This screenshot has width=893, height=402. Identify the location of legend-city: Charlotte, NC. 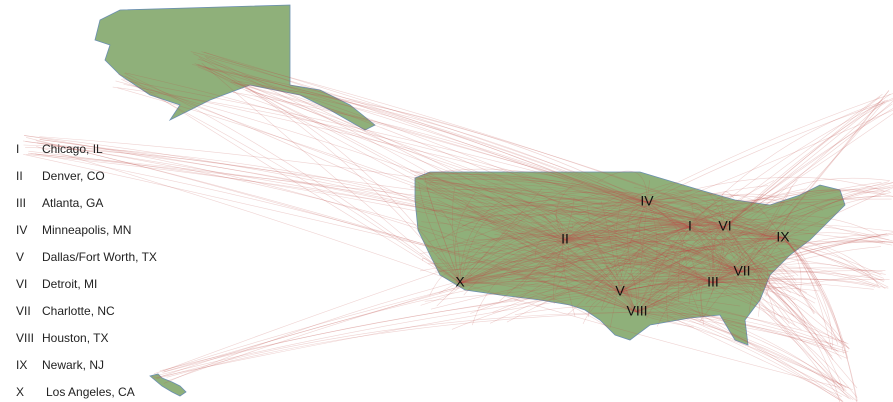
(78, 311).